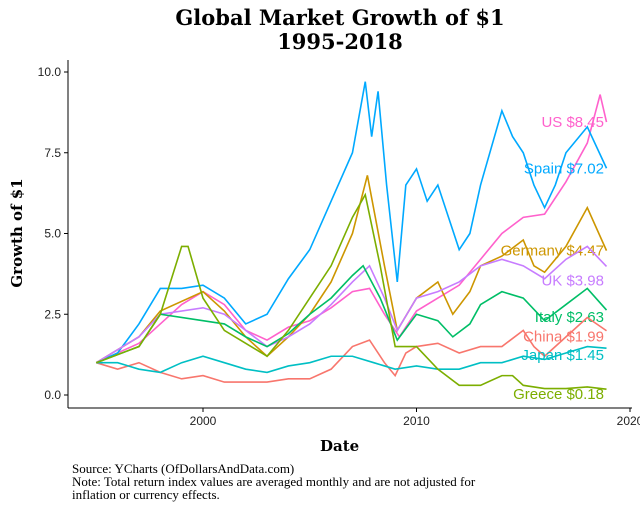 This screenshot has height=512, width=640. Describe the element at coordinates (52, 395) in the screenshot. I see `y-tick-label: 0.0` at that location.